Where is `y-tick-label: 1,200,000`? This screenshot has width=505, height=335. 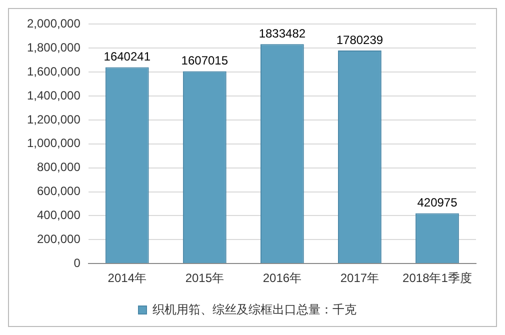
y-tick-label: 1,200,000 is located at coordinates (53, 119).